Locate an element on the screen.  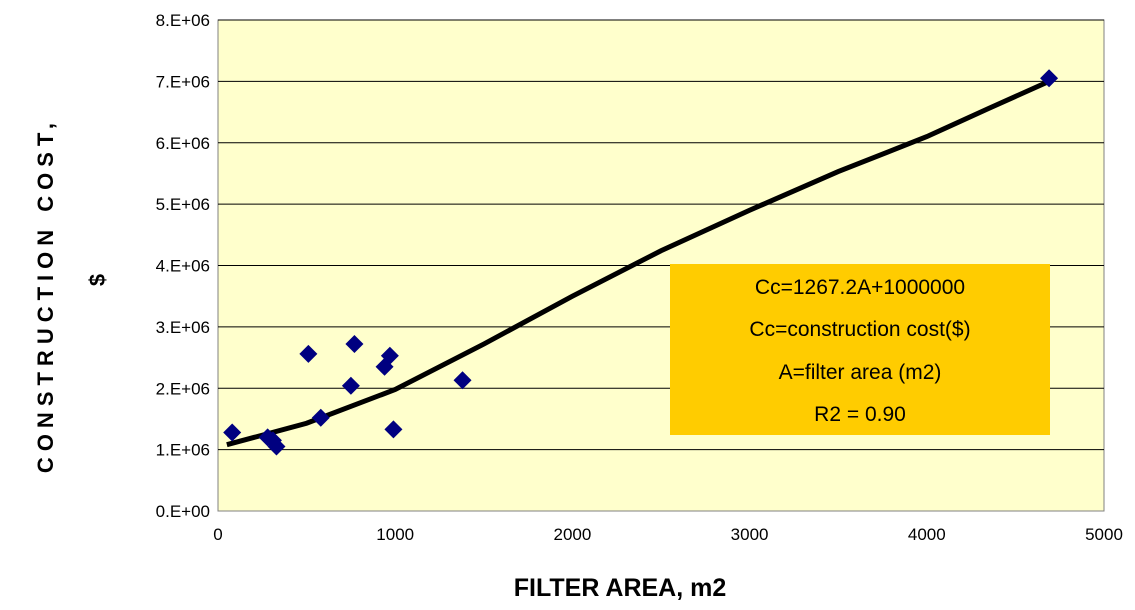
y-tick-label: 6.E+06 is located at coordinates (183, 143).